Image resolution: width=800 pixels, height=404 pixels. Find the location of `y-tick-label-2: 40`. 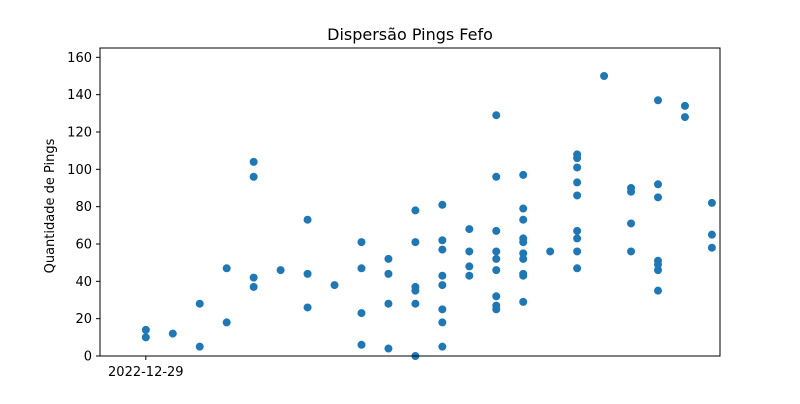

y-tick-label-2: 40 is located at coordinates (83, 282).